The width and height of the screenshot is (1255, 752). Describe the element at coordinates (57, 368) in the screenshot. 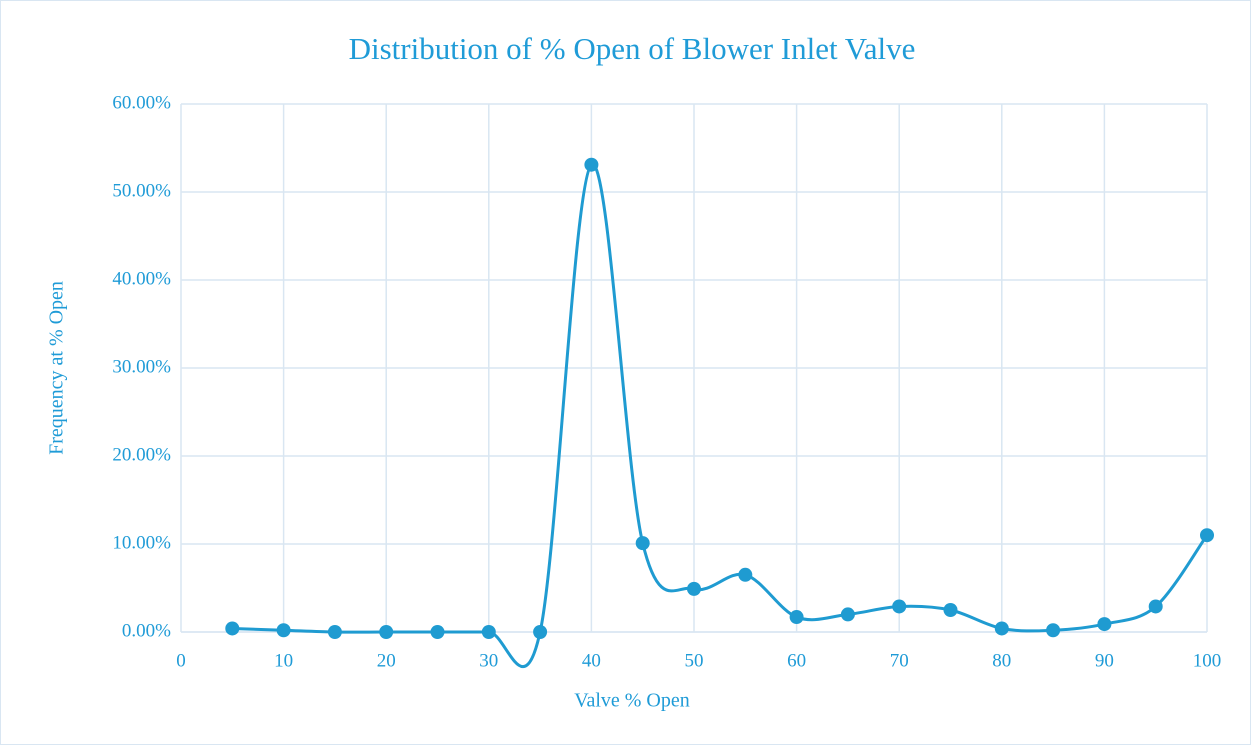

I see `y-axis-title: Frequency at % Open` at that location.